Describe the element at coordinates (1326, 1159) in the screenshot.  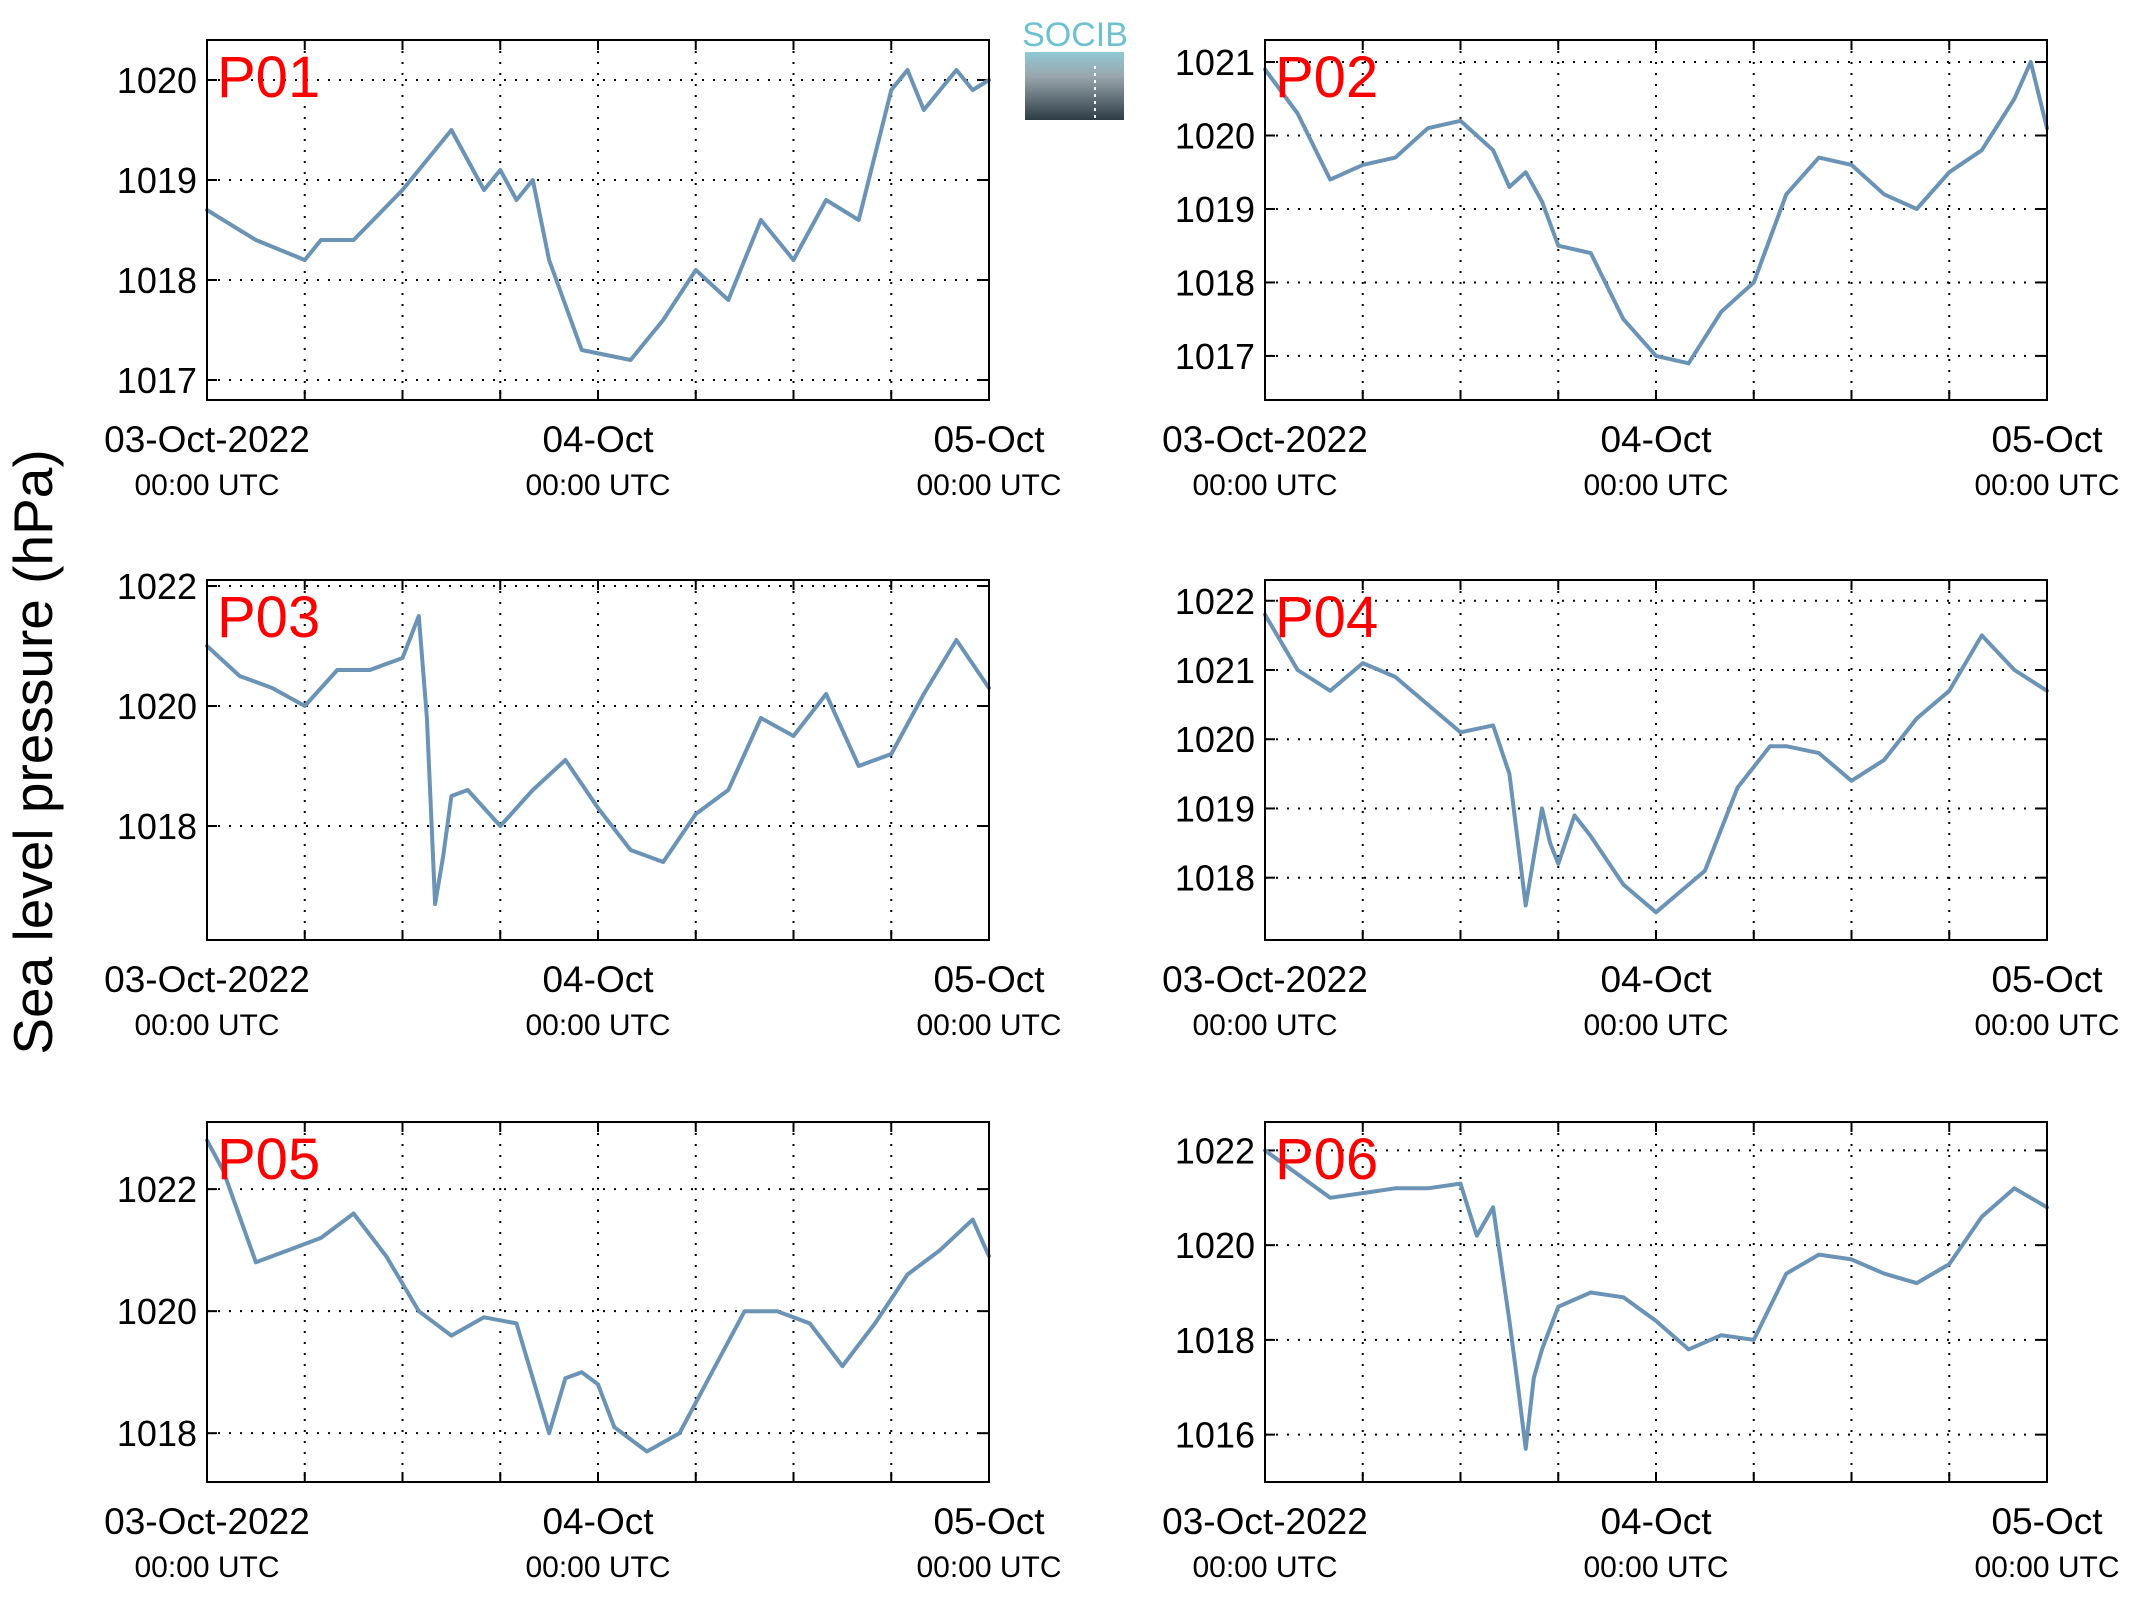
I see `panel-title: P06` at that location.